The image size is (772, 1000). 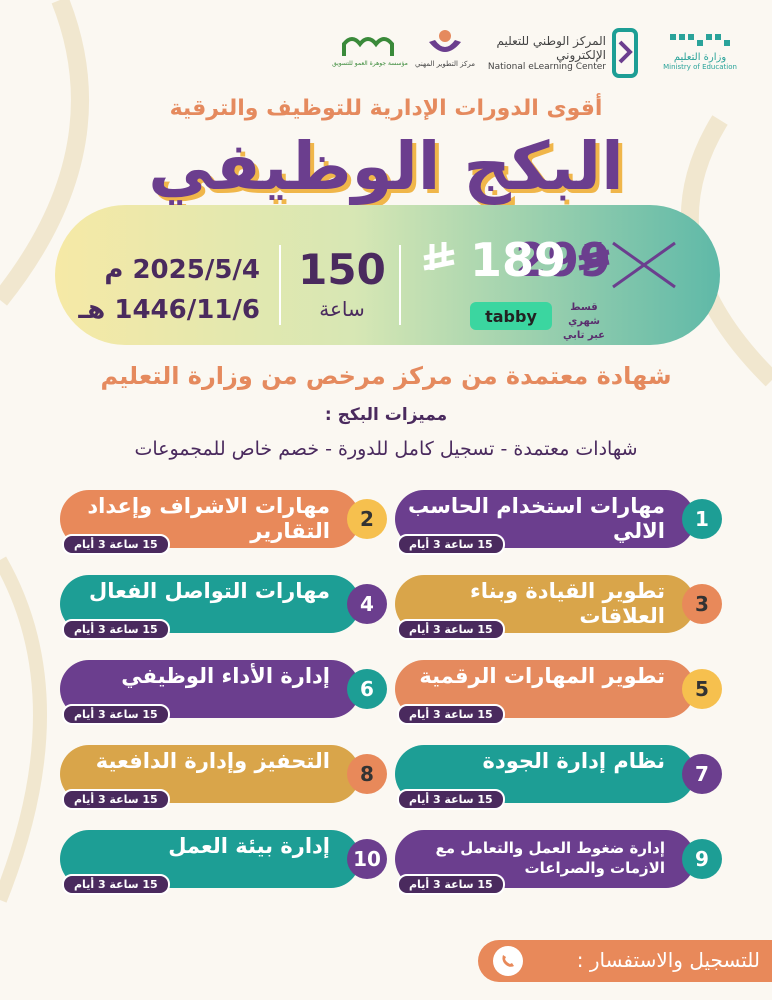 What do you see at coordinates (368, 46) in the screenshot?
I see `company-icon` at bounding box center [368, 46].